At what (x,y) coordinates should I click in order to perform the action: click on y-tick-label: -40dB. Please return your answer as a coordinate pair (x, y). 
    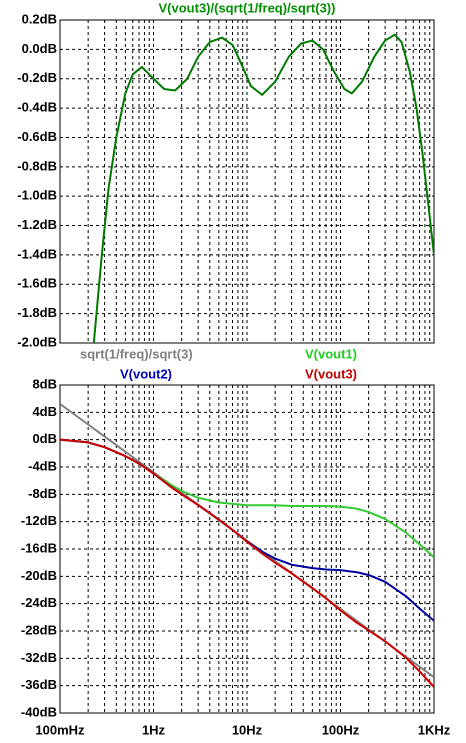
    Looking at the image, I should click on (39, 711).